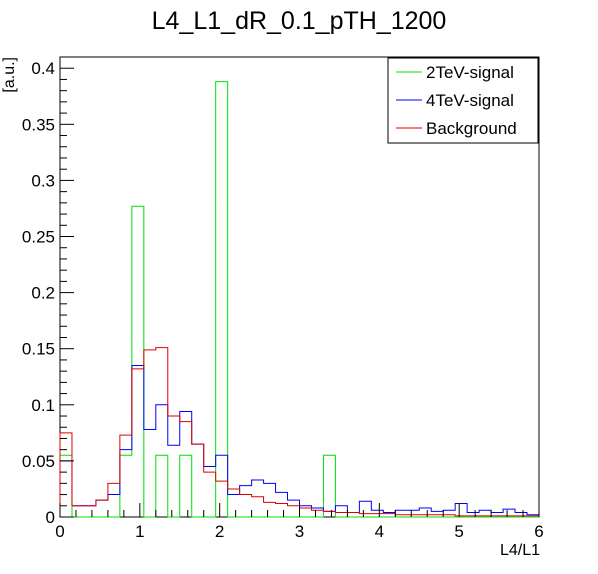 This screenshot has height=574, width=598. I want to click on y-tick-label: 0.4, so click(43, 68).